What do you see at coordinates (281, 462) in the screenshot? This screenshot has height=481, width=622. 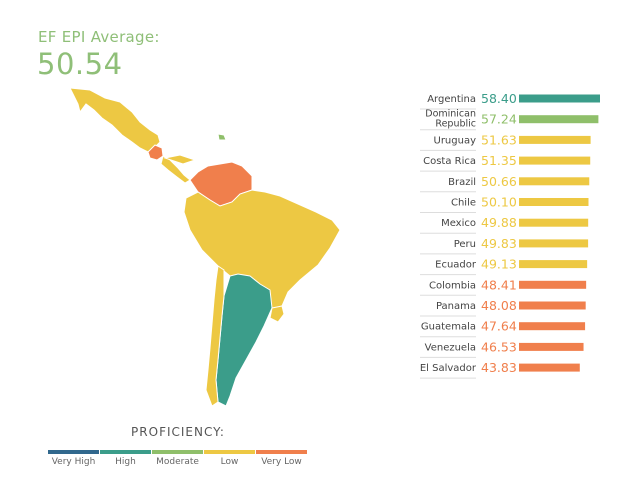 I see `legend-label: Very Low` at bounding box center [281, 462].